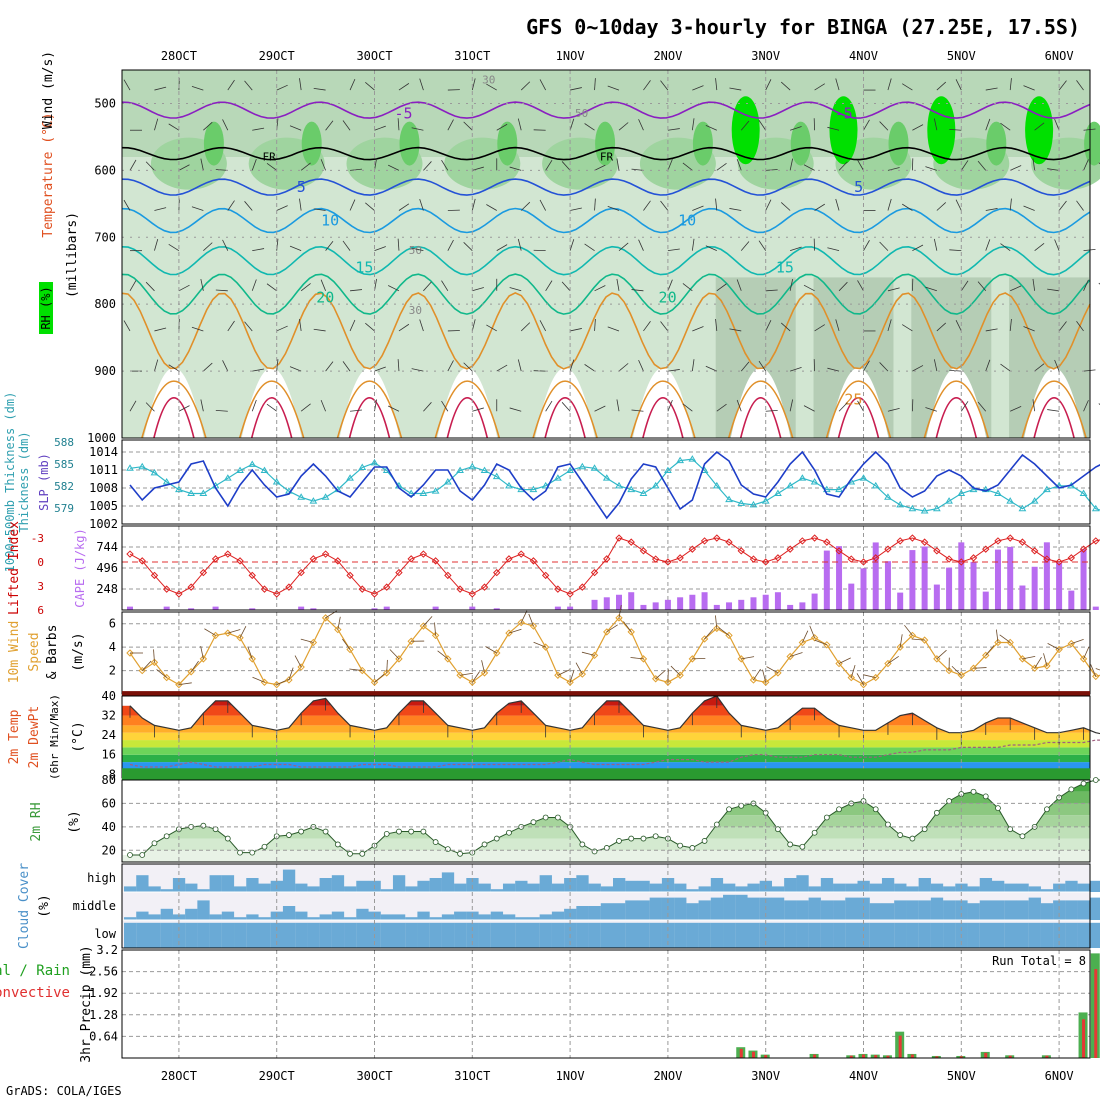 The height and width of the screenshot is (1100, 1100). What do you see at coordinates (404, 113) in the screenshot?
I see `isotherm-label: -5` at bounding box center [404, 113].